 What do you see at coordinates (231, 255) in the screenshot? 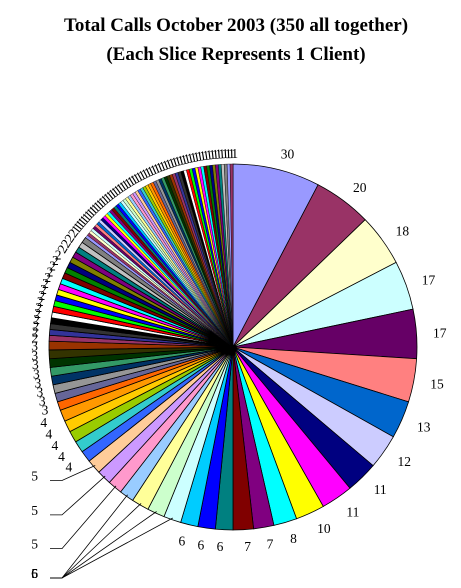
I see `pie-slice` at bounding box center [231, 255].